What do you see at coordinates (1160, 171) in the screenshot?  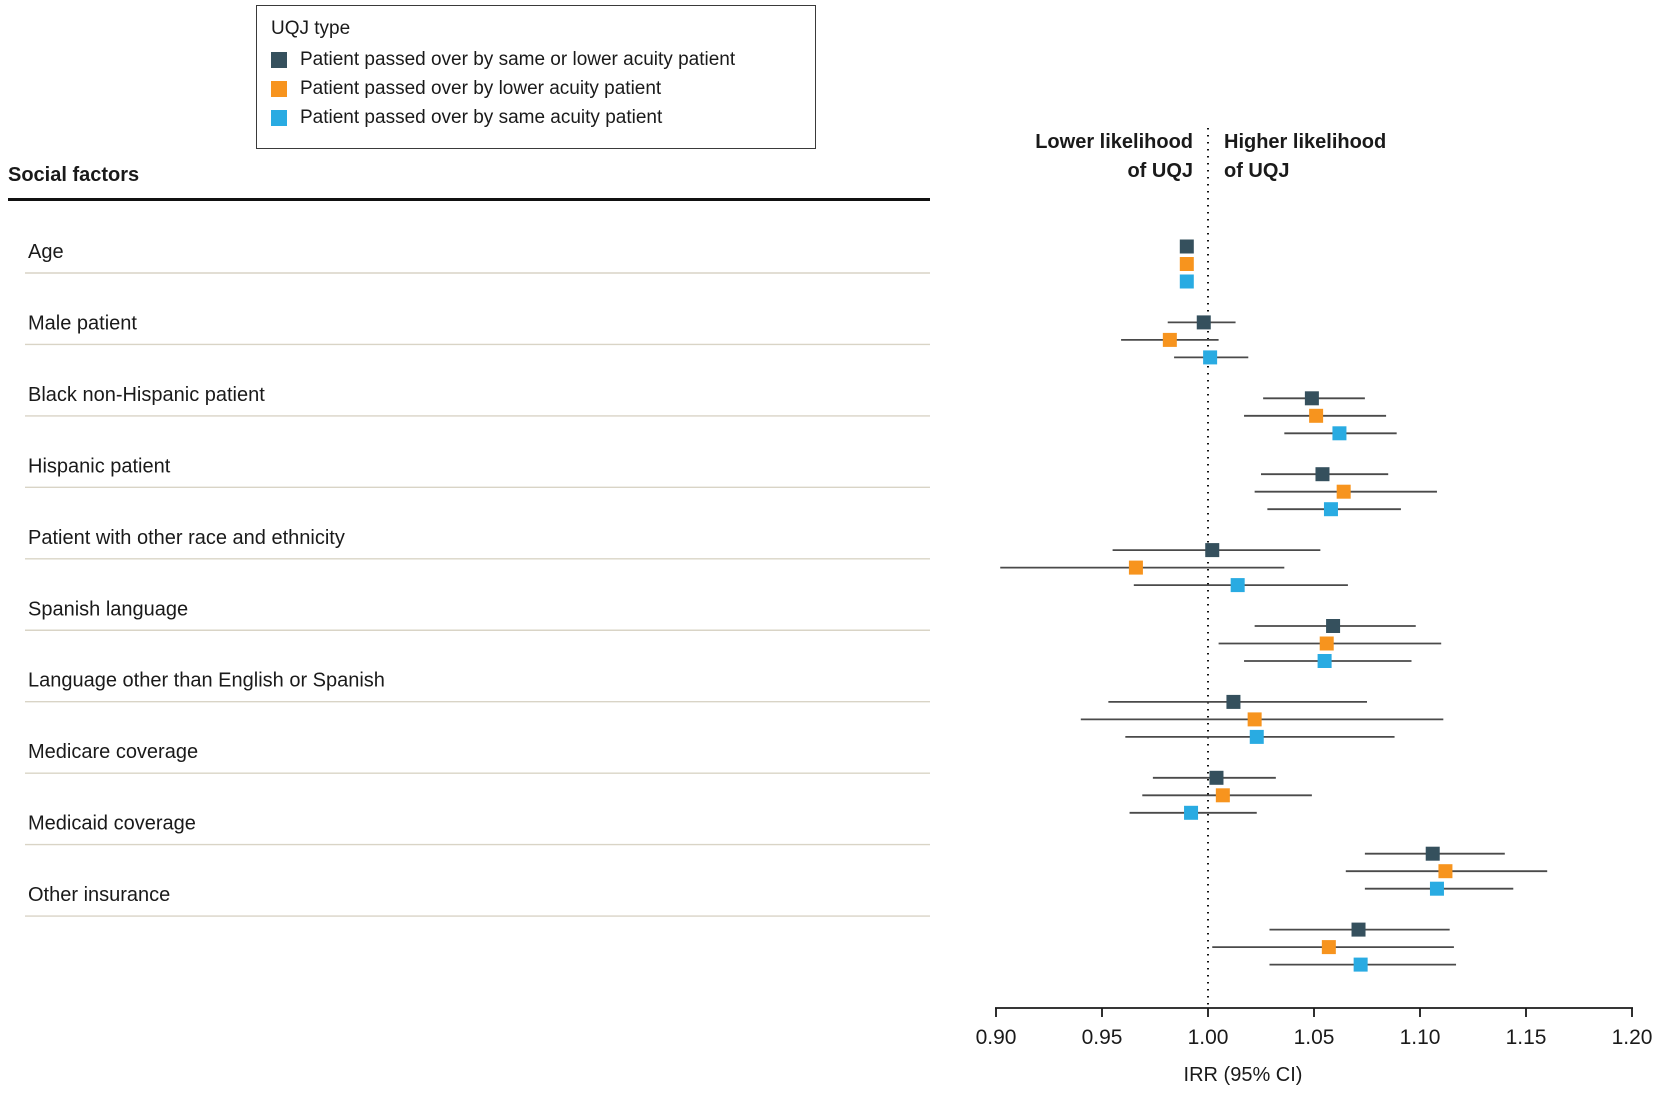 I see `annotation-lower-line2: of UQJ` at bounding box center [1160, 171].